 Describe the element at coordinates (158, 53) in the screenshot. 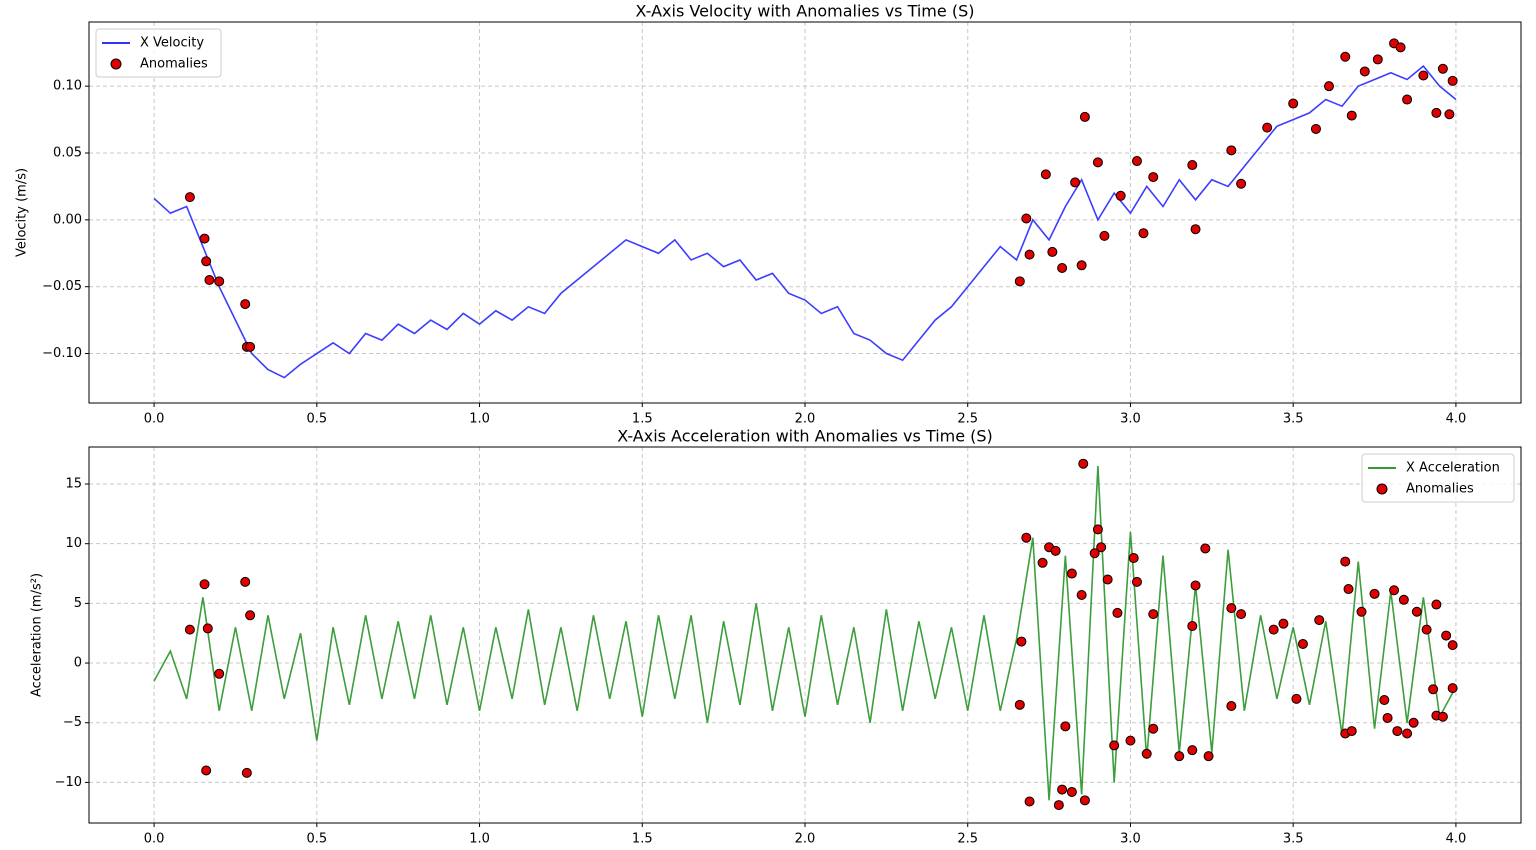

I see `legend-box` at that location.